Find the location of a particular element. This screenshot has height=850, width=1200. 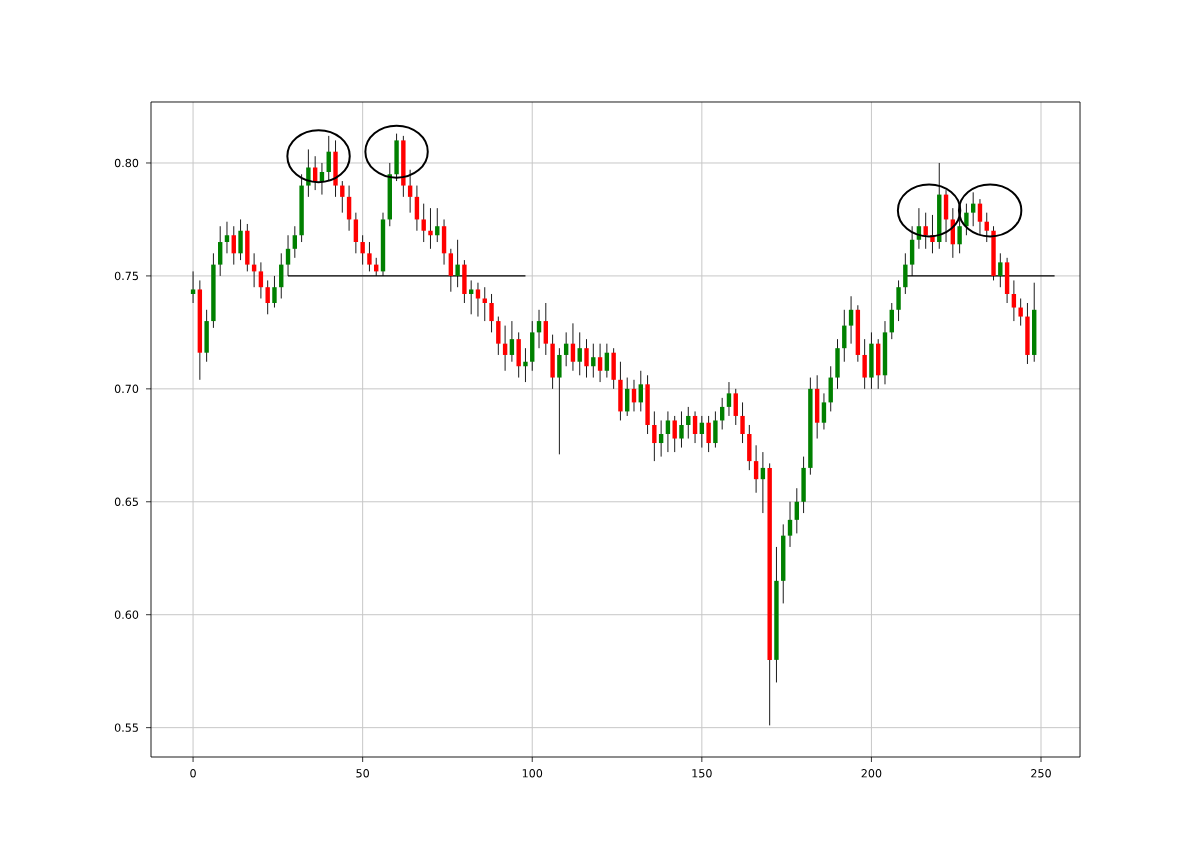

y-tick-label: 0.70 is located at coordinates (126, 389).